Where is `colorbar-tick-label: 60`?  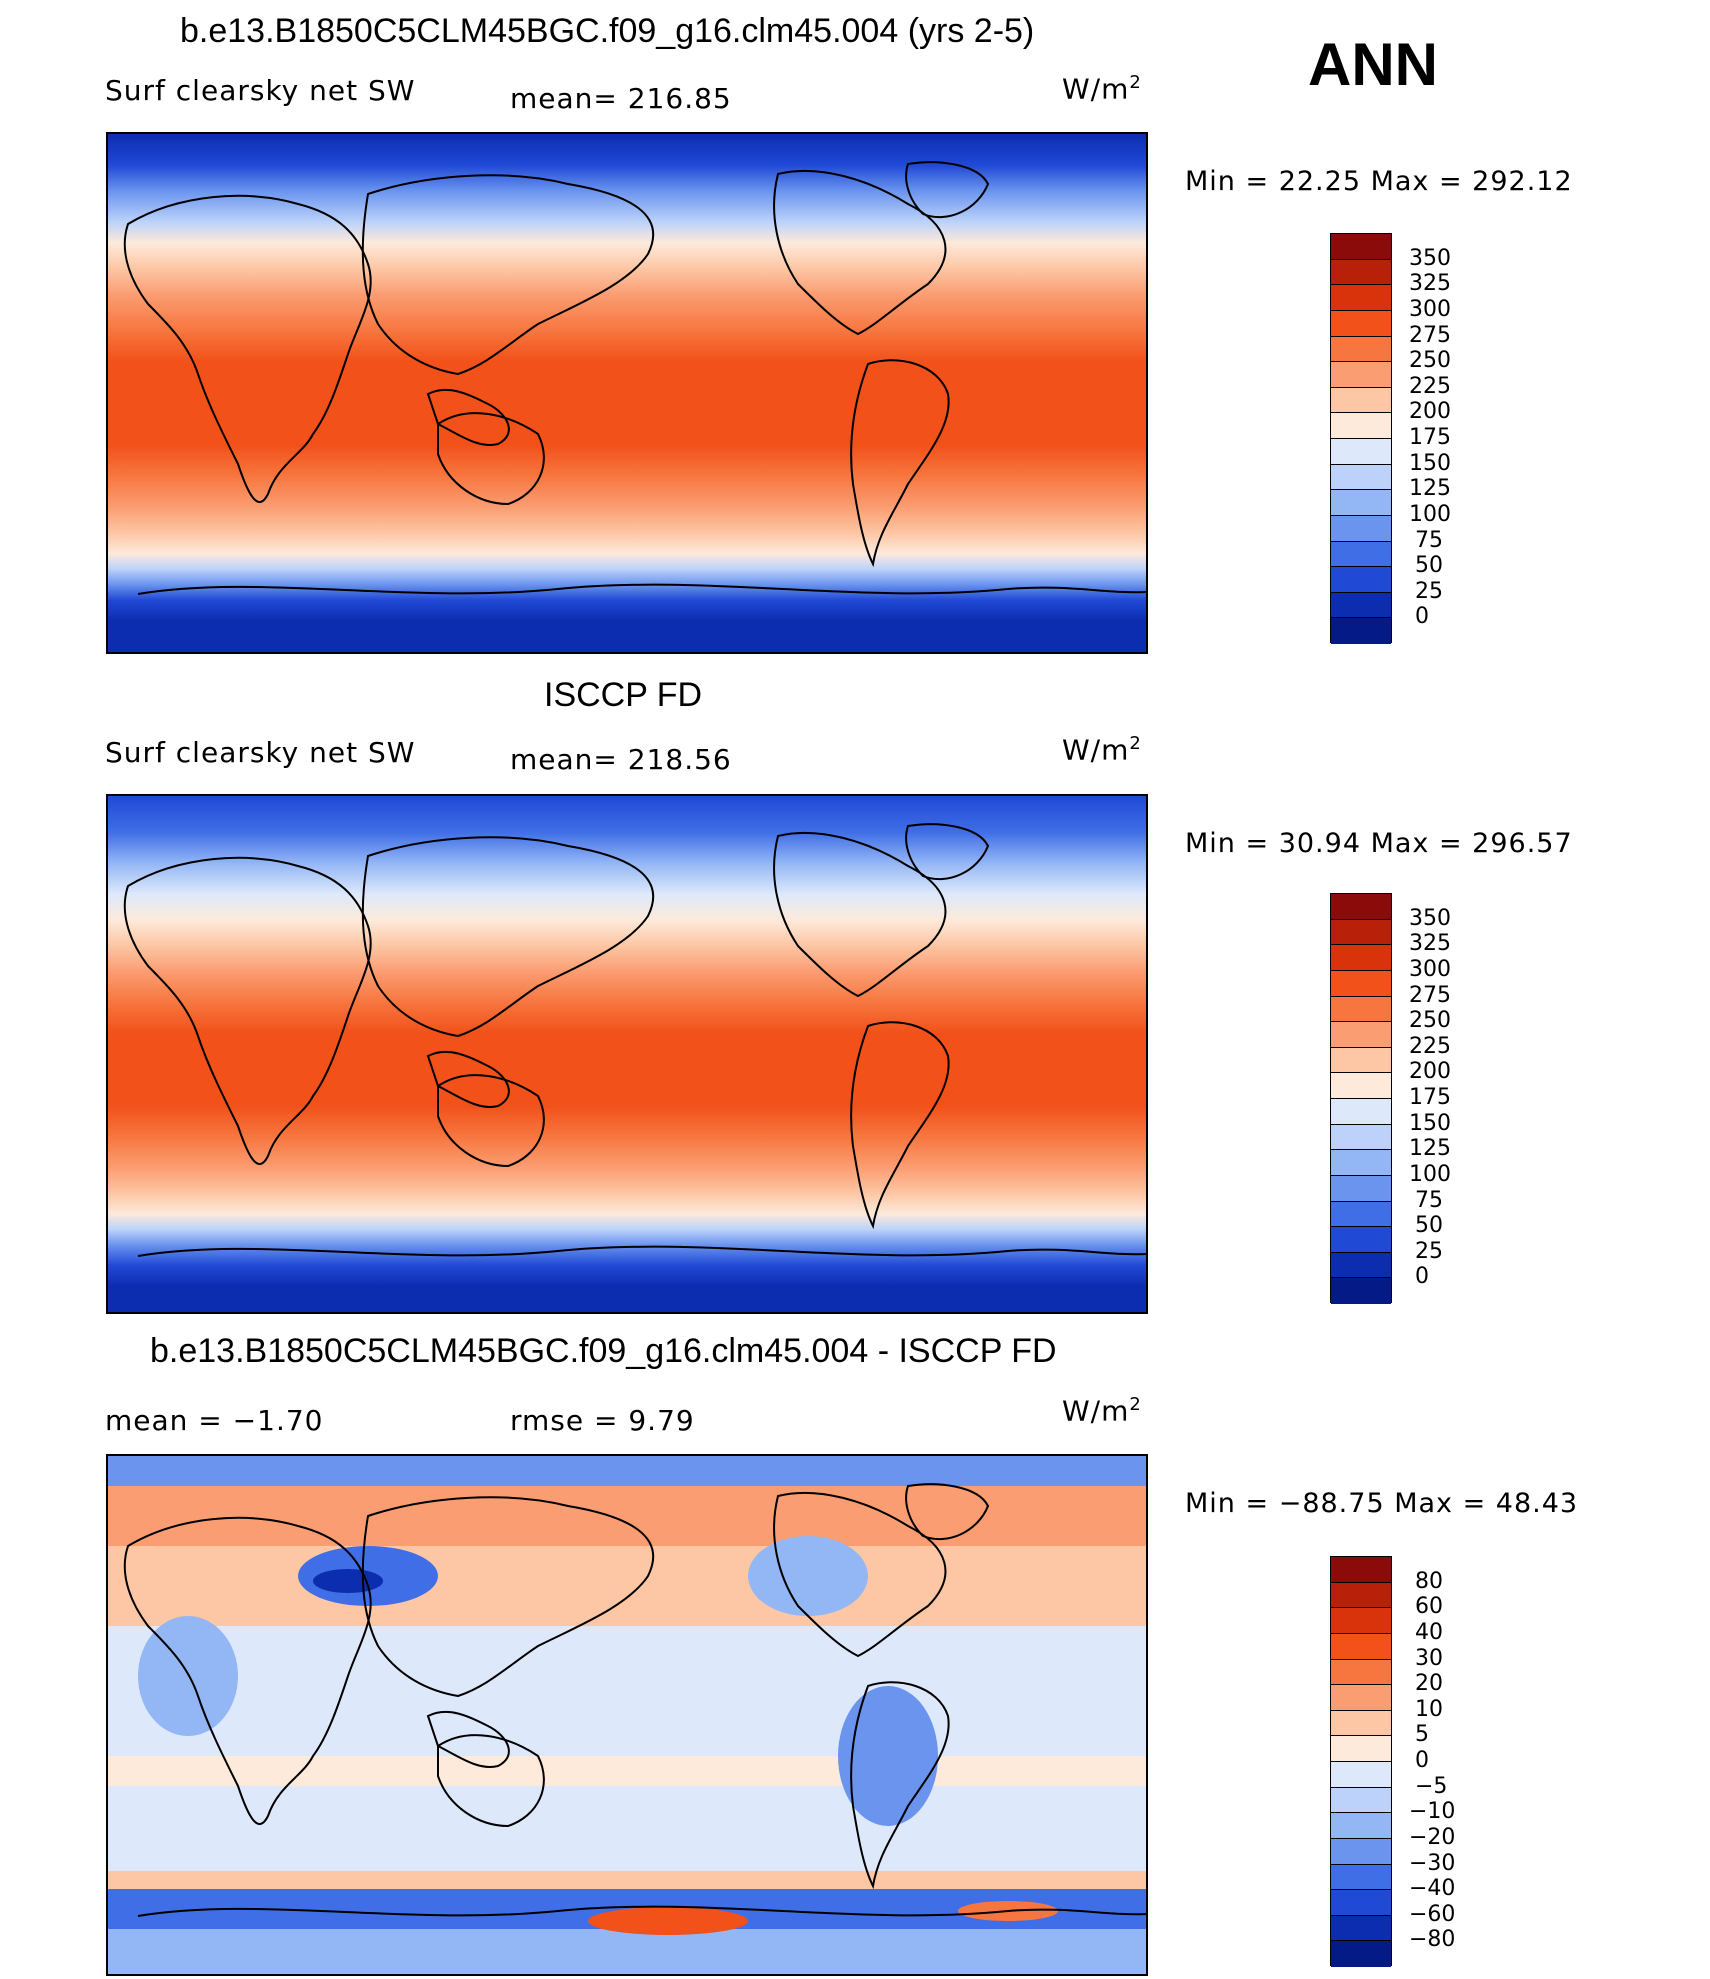
colorbar-tick-label: 60 is located at coordinates (1429, 1607).